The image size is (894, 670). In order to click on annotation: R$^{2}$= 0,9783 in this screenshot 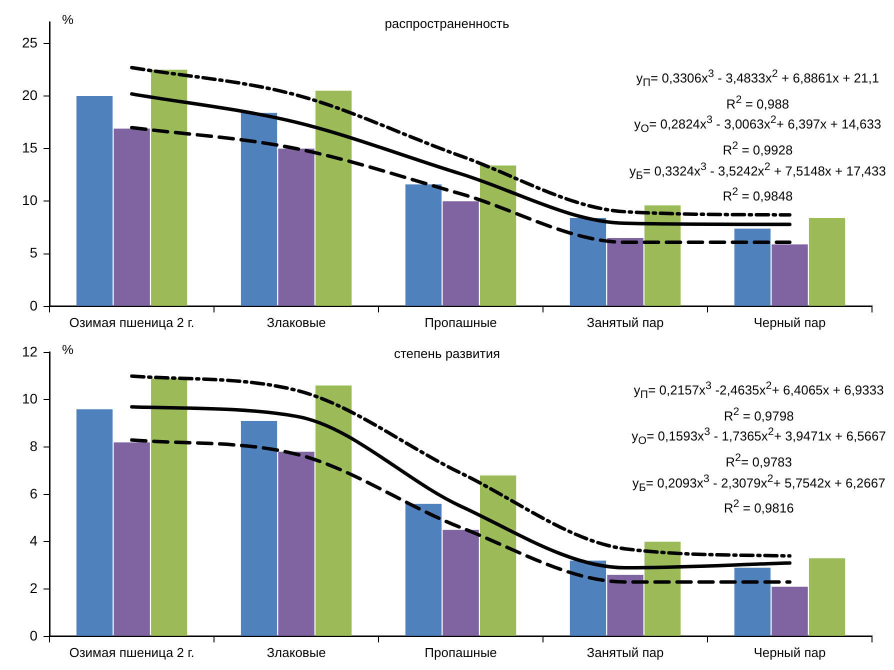, I will do `click(759, 460)`.